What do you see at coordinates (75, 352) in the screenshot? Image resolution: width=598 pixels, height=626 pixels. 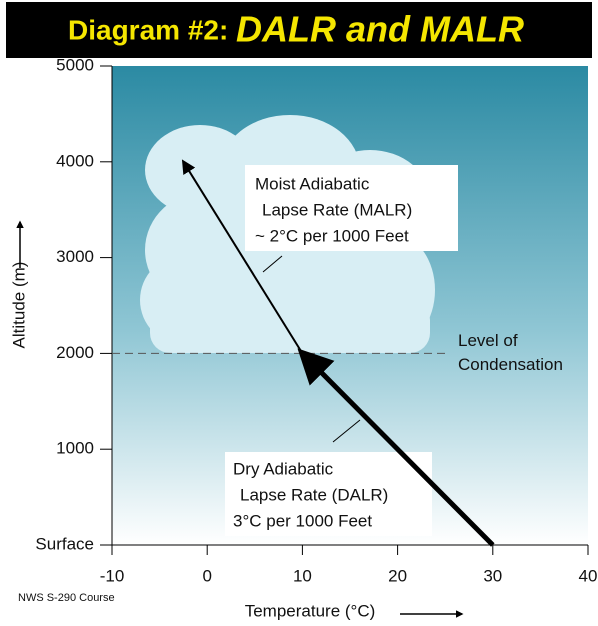 I see `y-tick-label: 2000` at bounding box center [75, 352].